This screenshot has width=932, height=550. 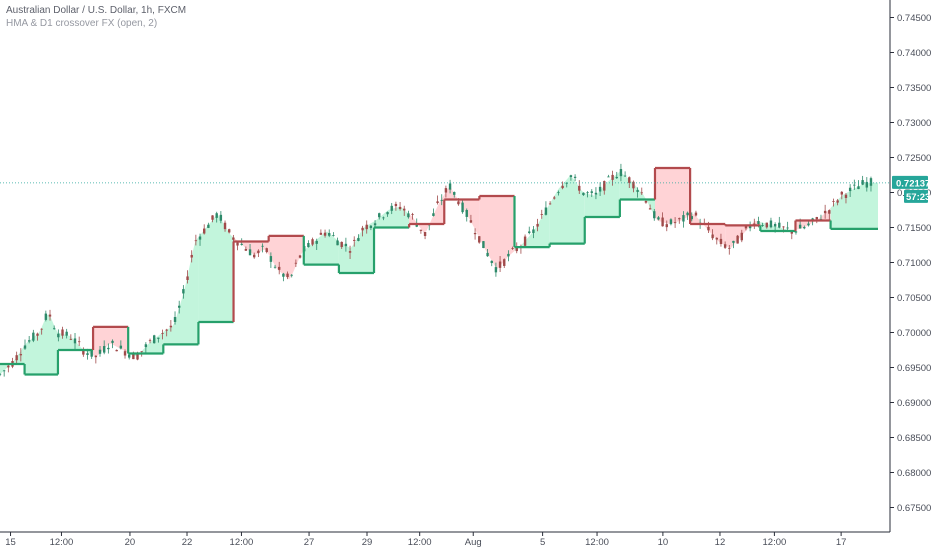 I want to click on x-tick-label-0: 15, so click(x=10, y=542).